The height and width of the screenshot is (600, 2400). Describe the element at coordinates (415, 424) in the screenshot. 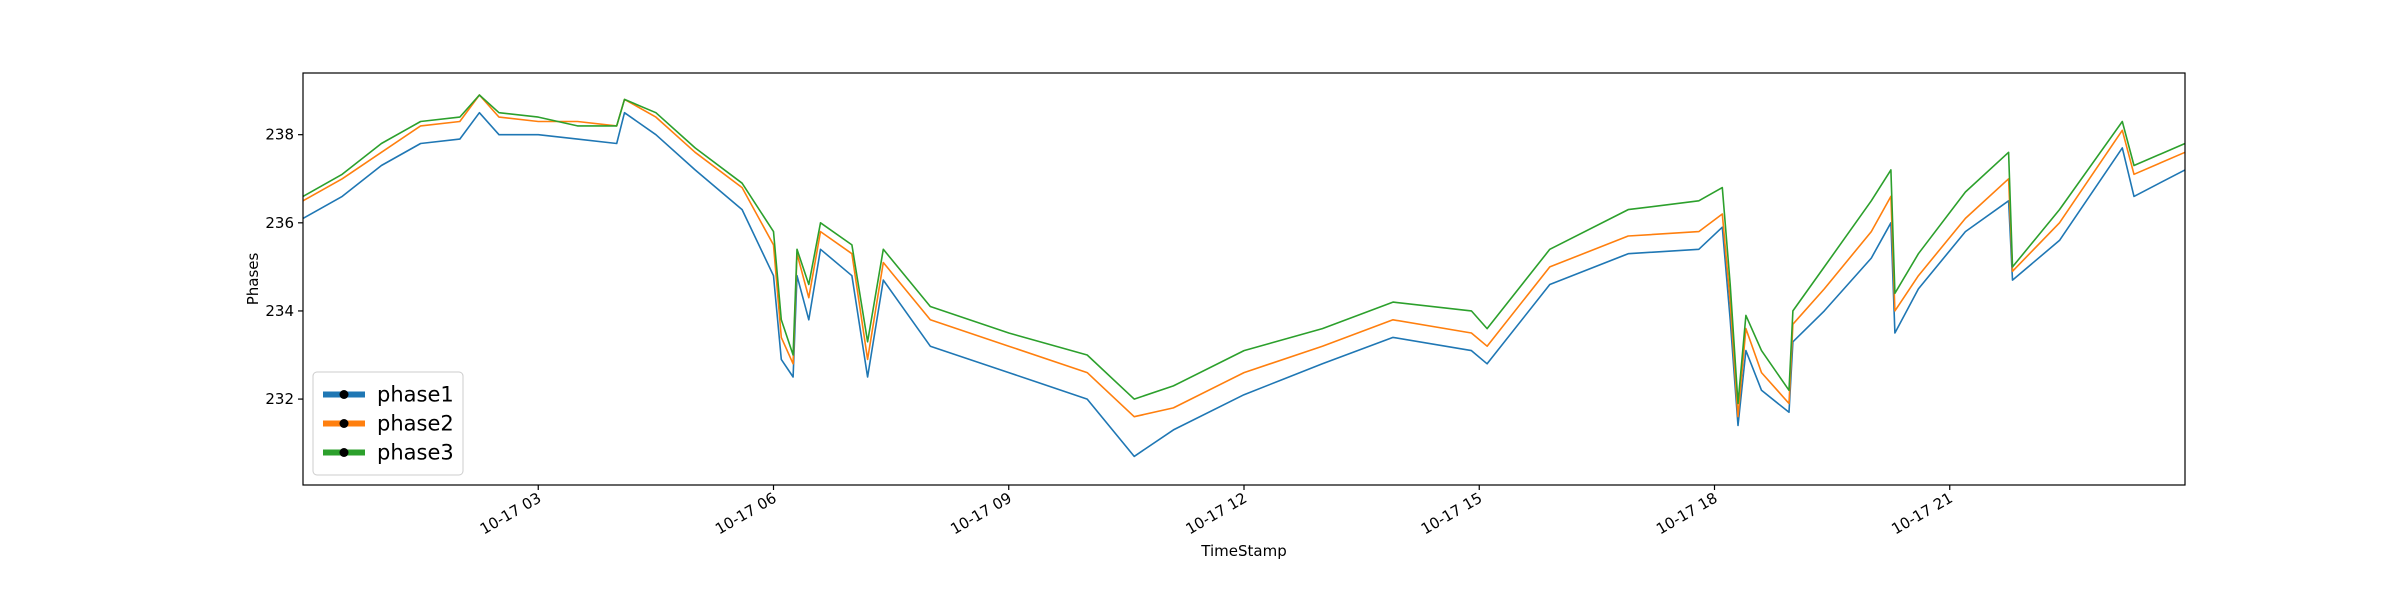

I see `legend-label: phase2` at that location.